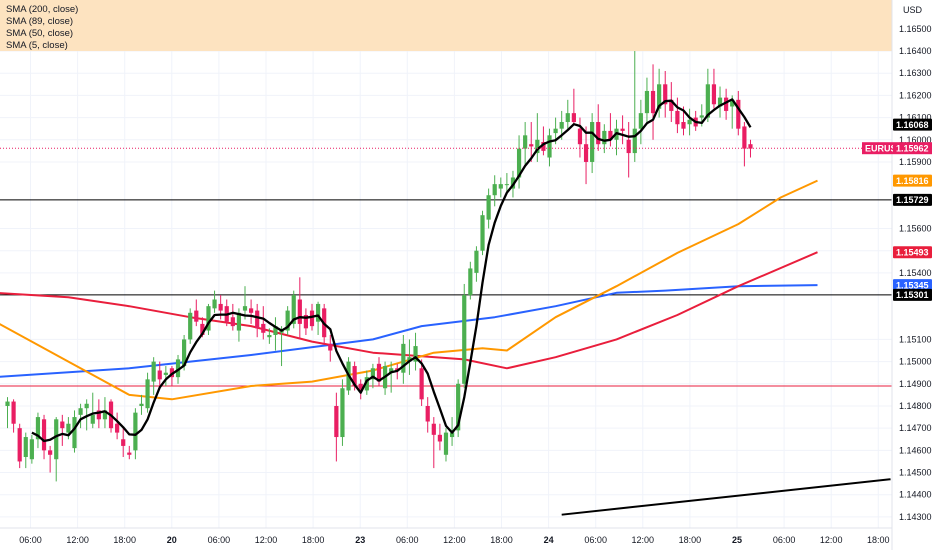 This screenshot has height=550, width=932. I want to click on price-tick-label: 1.16400, so click(915, 51).